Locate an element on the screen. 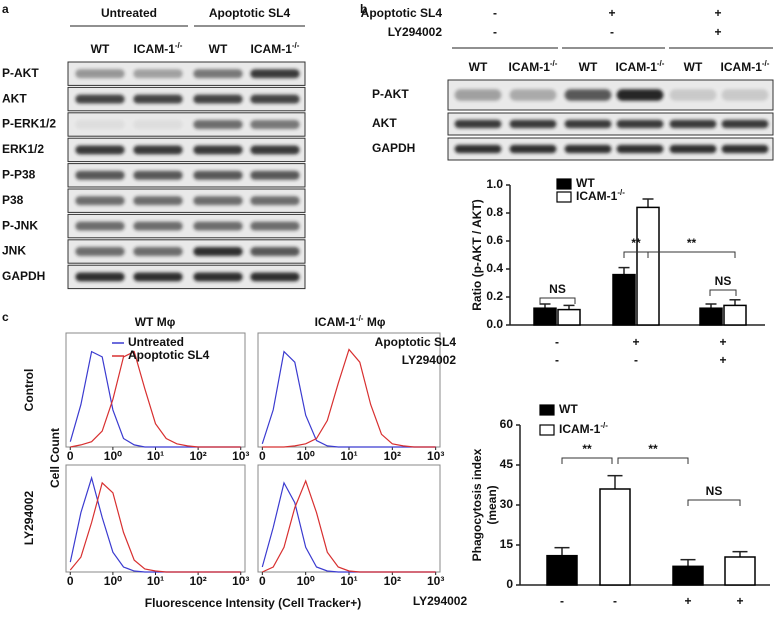 The image size is (776, 621). legend-label: WT is located at coordinates (585, 183).